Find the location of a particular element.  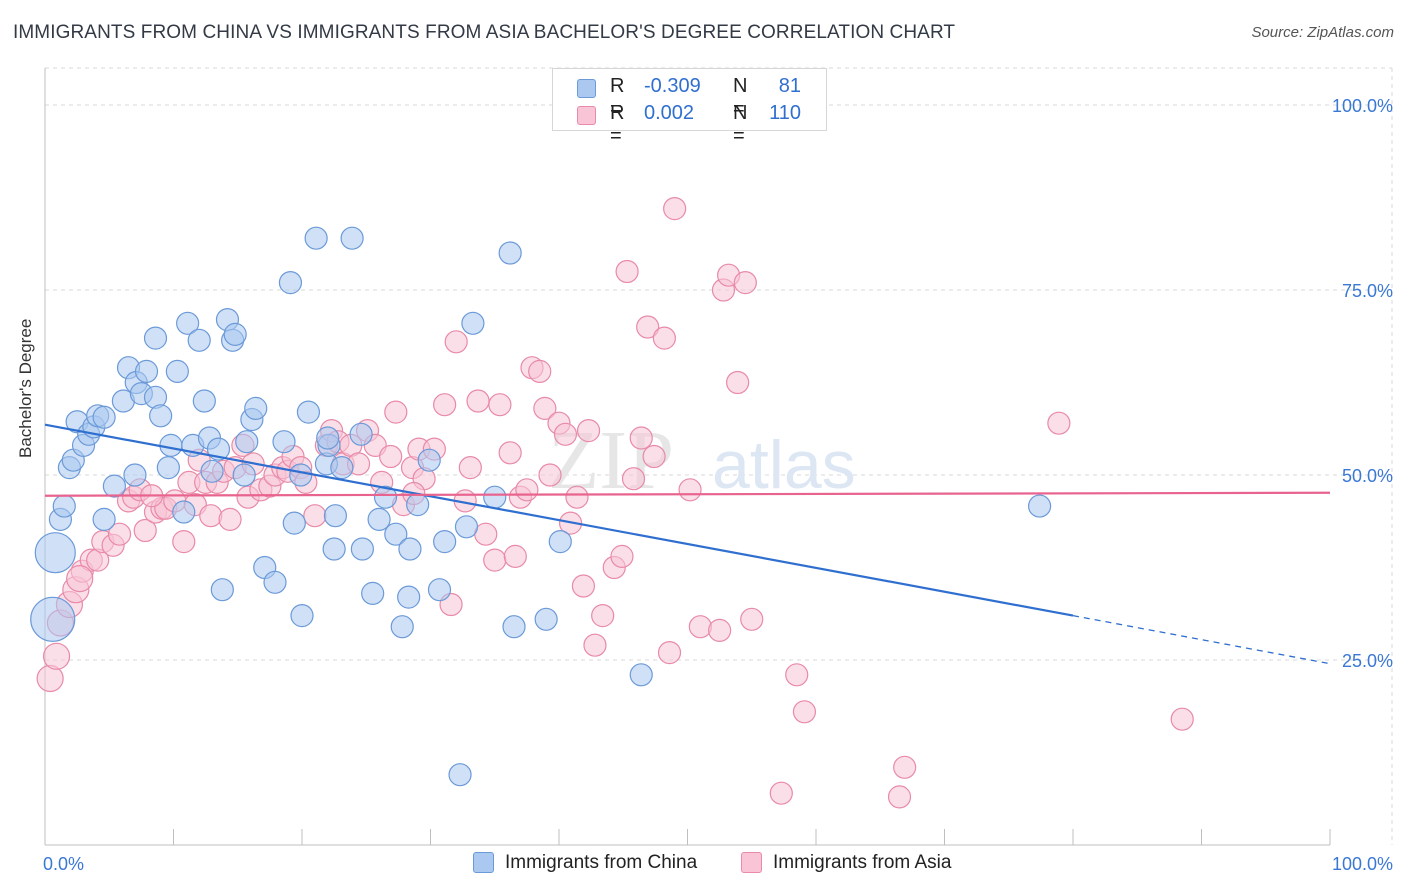

stats-swatch-china is located at coordinates (586, 88).